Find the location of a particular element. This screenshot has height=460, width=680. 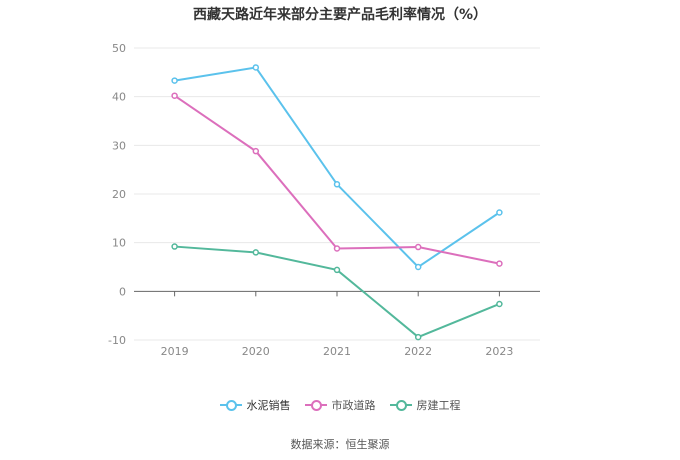

legend-item: 水泥销售 is located at coordinates (255, 405).